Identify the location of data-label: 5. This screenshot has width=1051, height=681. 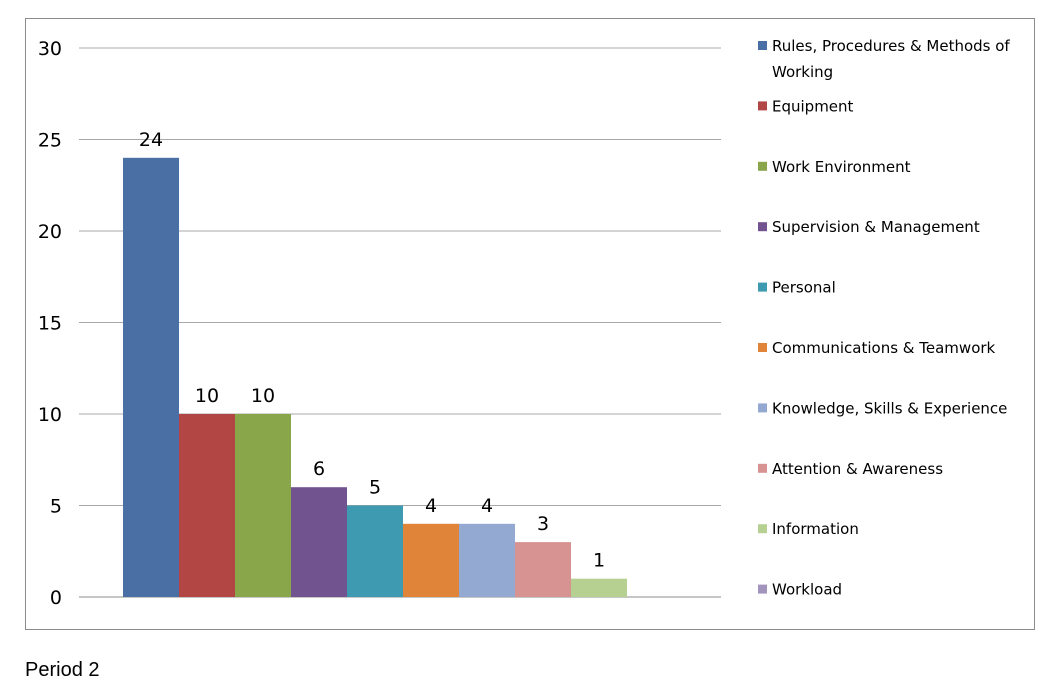
(375, 488).